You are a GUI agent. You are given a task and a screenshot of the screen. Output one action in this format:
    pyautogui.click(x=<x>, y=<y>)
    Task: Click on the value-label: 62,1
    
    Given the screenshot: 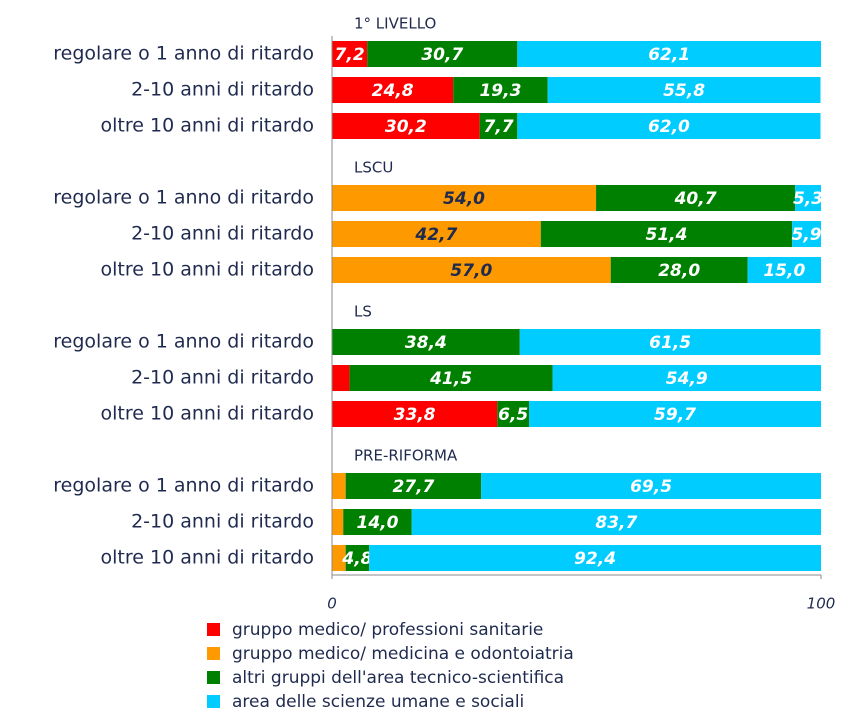 What is the action you would take?
    pyautogui.click(x=669, y=55)
    